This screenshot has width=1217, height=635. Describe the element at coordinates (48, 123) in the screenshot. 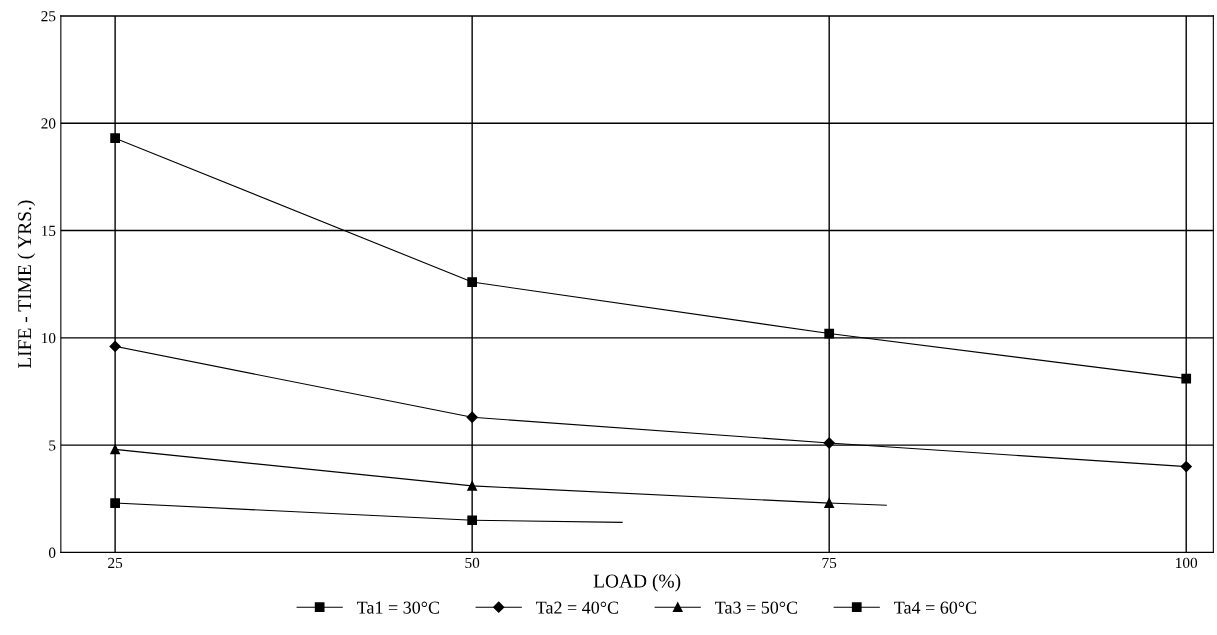

I see `y-tick-label: 20` at that location.